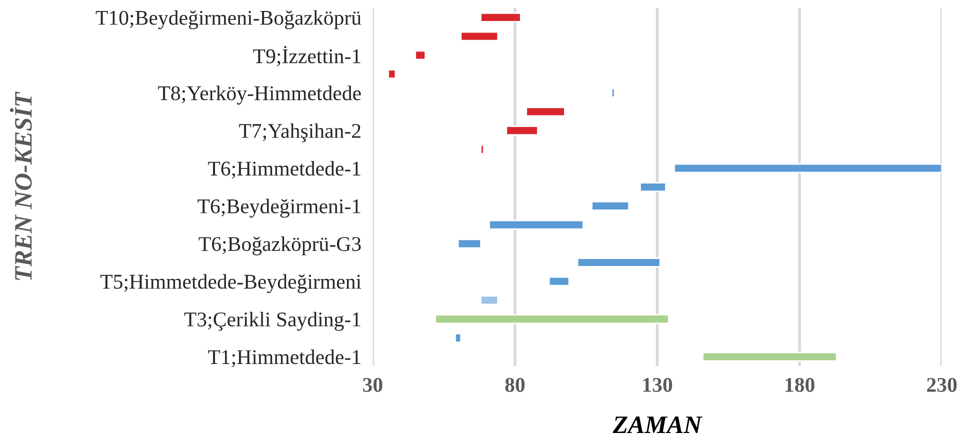 This screenshot has width=963, height=446. Describe the element at coordinates (279, 246) in the screenshot. I see `y-tick-label: T6;Boğazköprü-G3` at that location.